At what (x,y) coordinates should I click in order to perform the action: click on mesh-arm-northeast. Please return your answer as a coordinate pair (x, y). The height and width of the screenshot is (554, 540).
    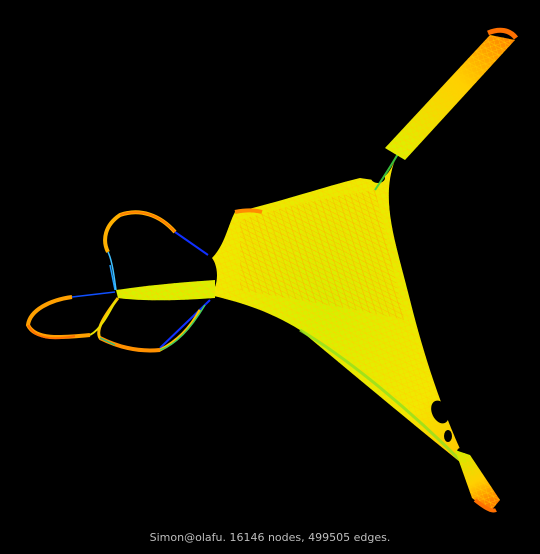
    Looking at the image, I should click on (451, 93).